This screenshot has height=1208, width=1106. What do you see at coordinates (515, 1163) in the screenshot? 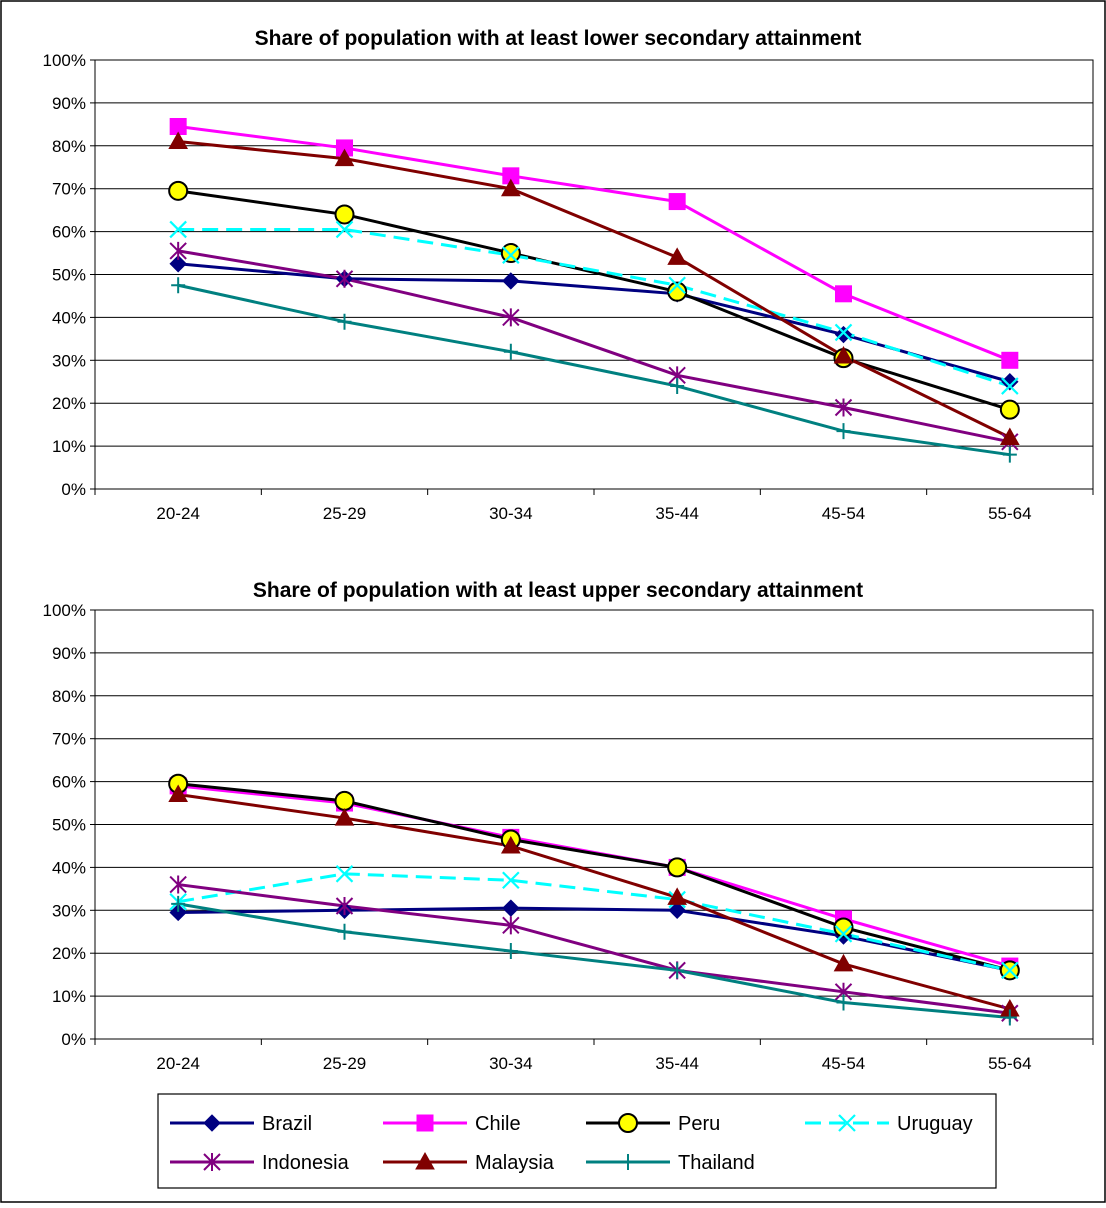
I see `legend-label: Malaysia` at bounding box center [515, 1163].